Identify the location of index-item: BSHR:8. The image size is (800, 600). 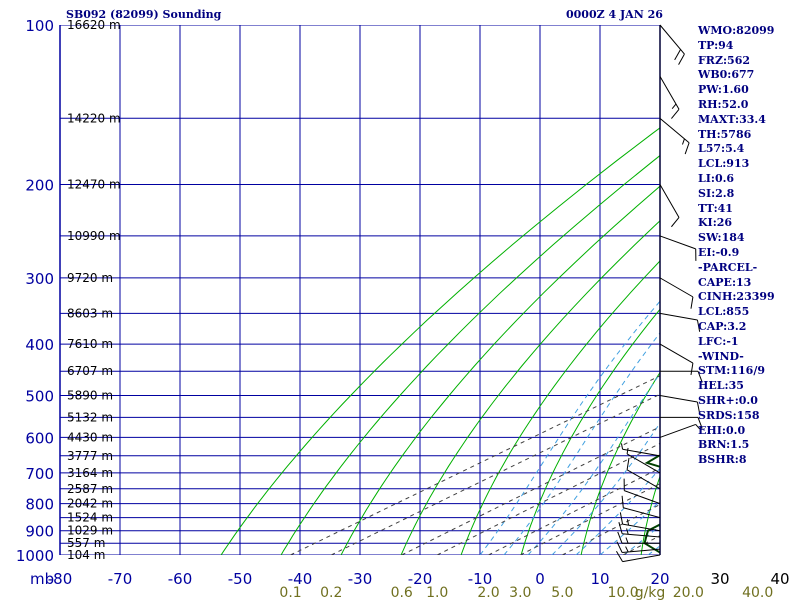
(722, 460).